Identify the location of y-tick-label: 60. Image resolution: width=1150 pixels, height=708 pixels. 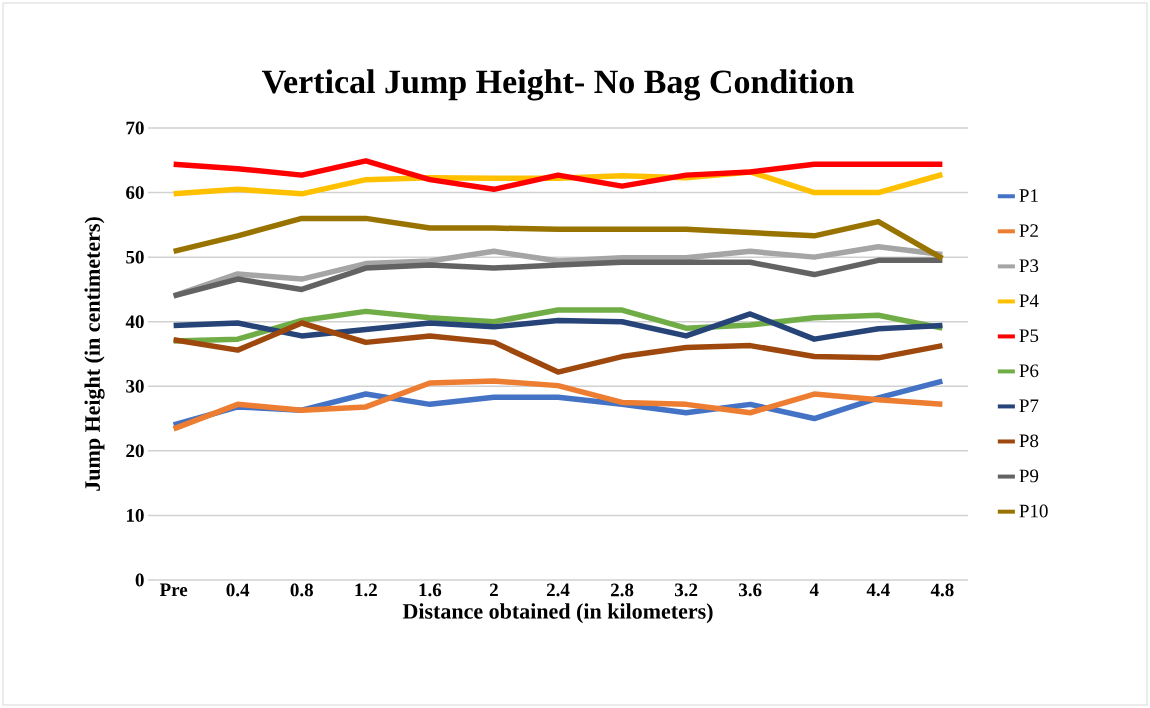
(135, 192).